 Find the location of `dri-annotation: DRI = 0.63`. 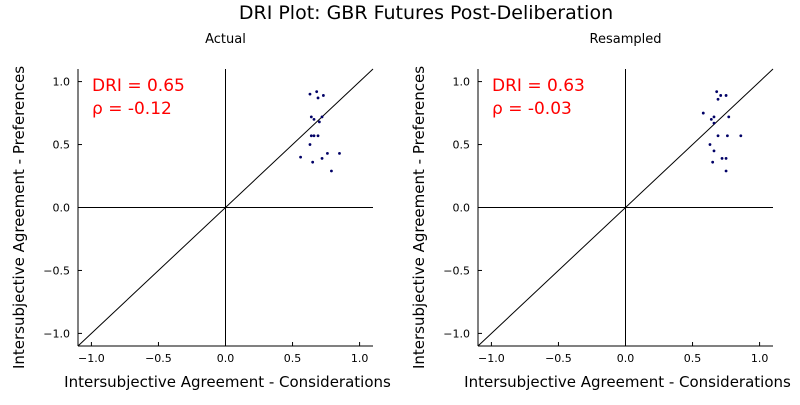

dri-annotation: DRI = 0.63 is located at coordinates (538, 86).